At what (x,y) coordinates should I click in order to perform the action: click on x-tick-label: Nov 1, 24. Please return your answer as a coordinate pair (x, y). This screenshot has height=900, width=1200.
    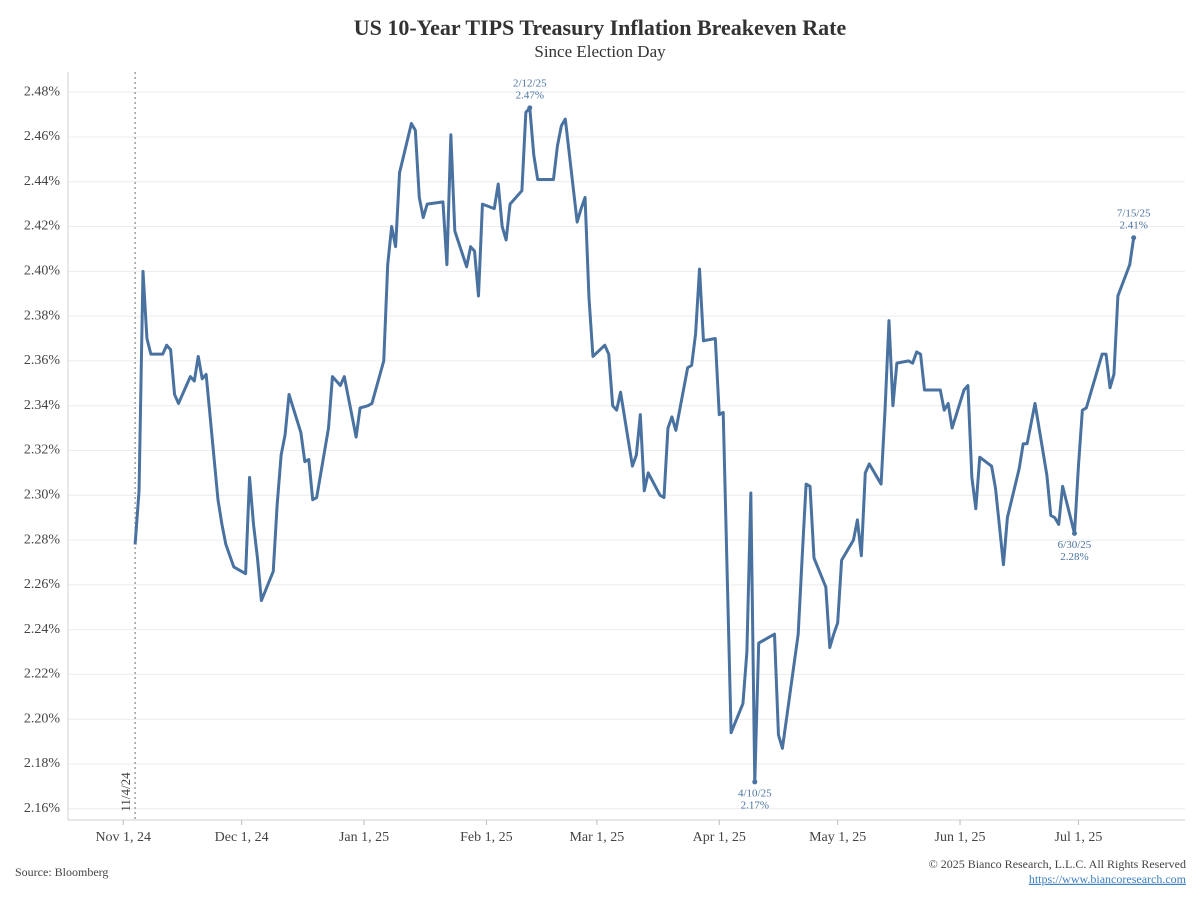
    Looking at the image, I should click on (123, 837).